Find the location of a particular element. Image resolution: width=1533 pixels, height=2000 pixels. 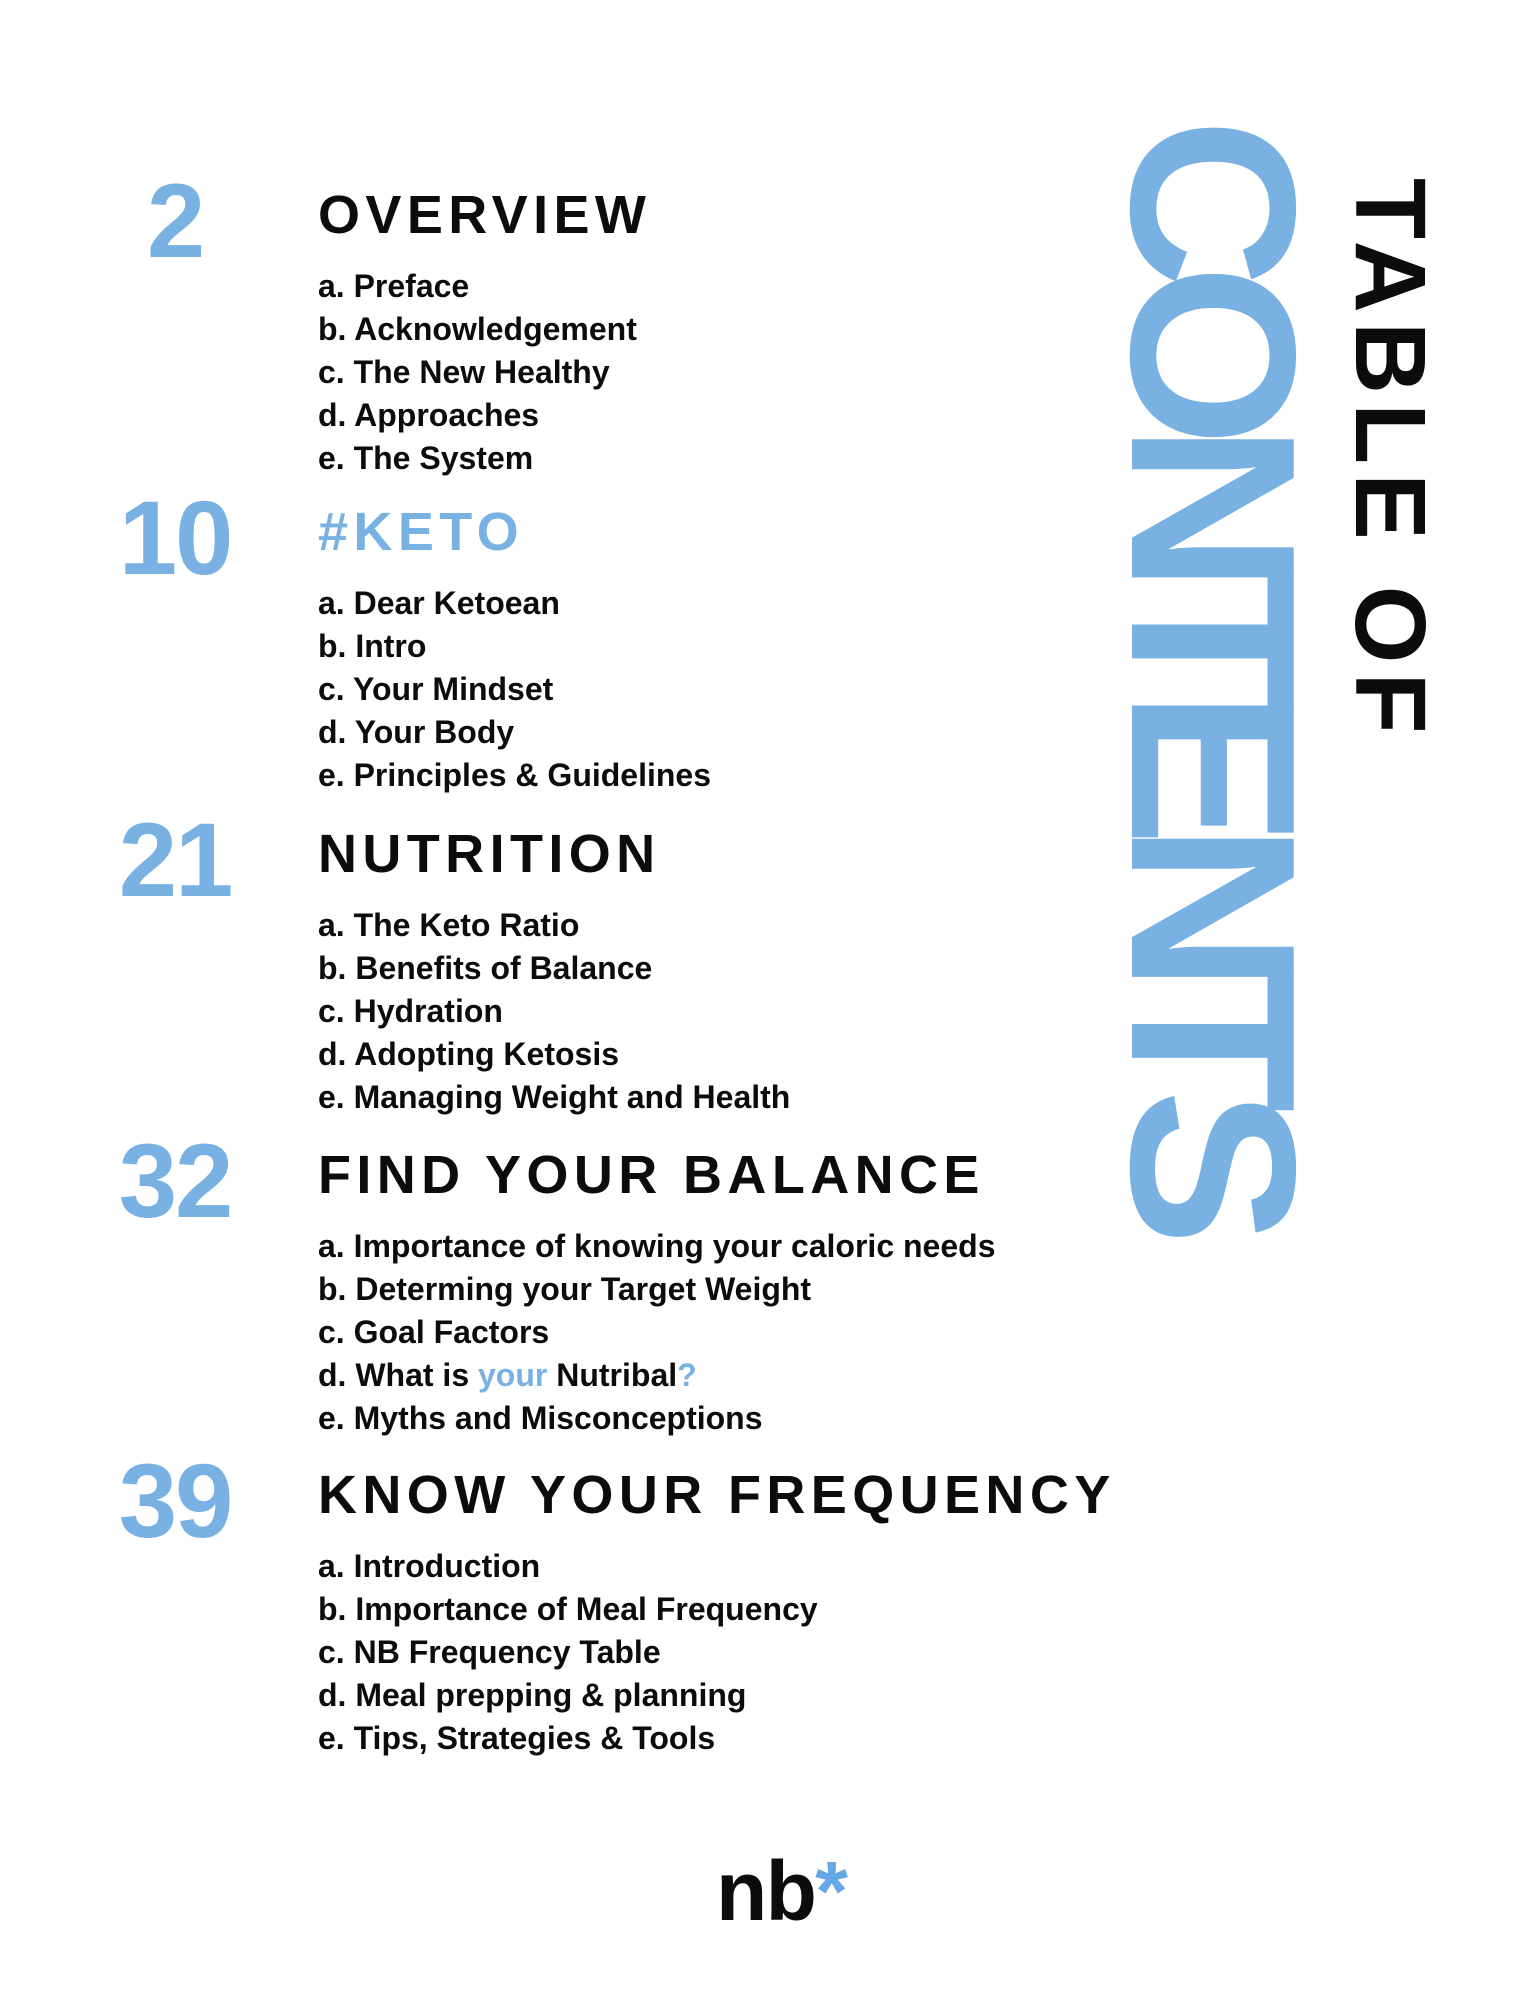

toc-item-question-mark: ? is located at coordinates (687, 1375).